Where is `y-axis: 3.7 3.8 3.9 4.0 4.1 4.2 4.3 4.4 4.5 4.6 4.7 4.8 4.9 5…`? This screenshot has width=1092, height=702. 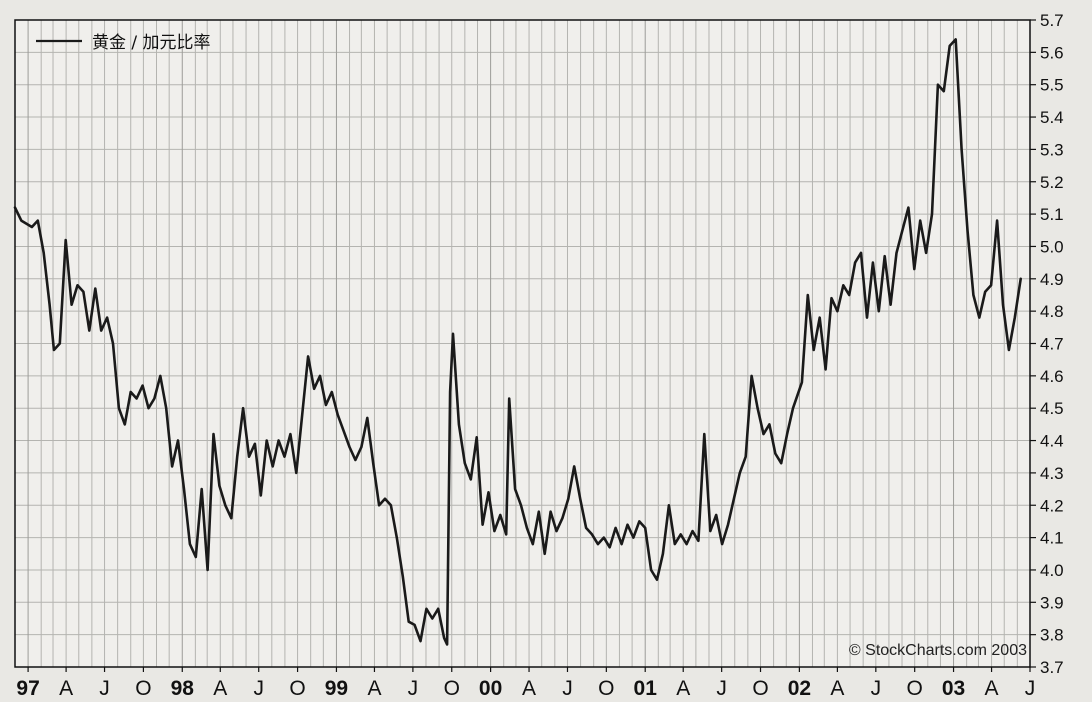
y-axis: 3.7 3.8 3.9 4.0 4.1 4.2 4.3 4.4 4.5 4.6 4.7 4.8 4.9 5… is located at coordinates (1047, 344).